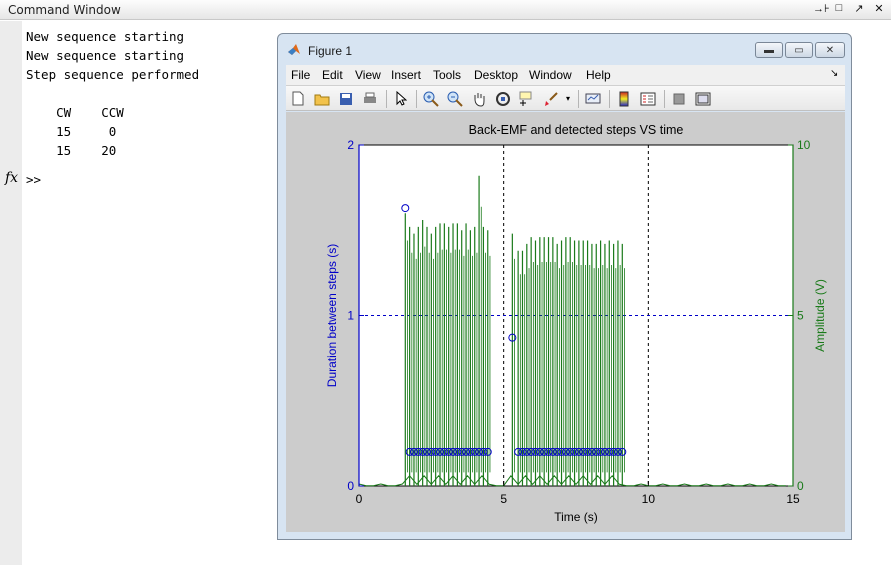  Describe the element at coordinates (322, 98) in the screenshot. I see `open-folder-icon` at that location.